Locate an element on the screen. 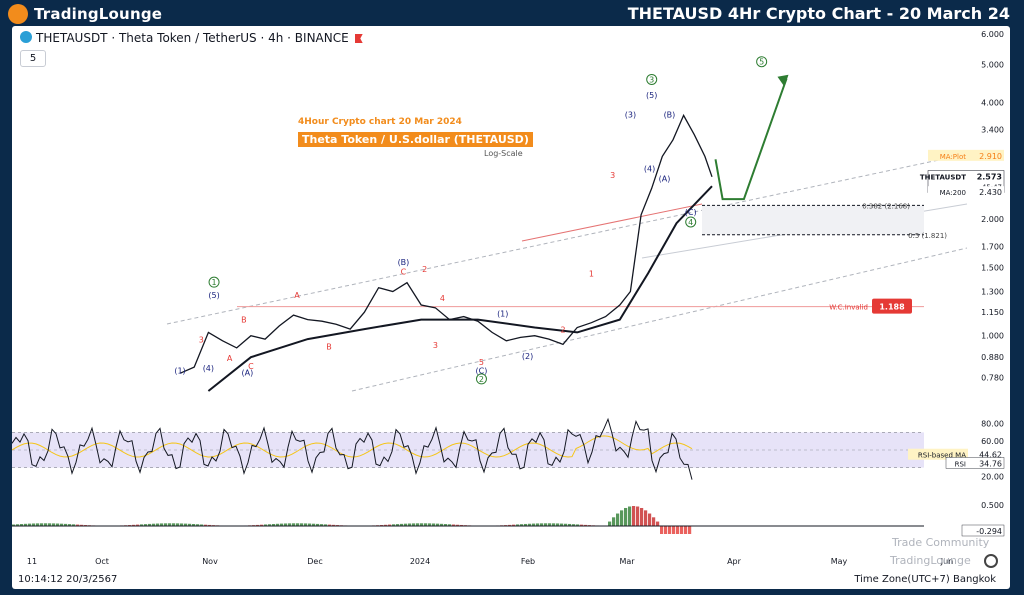 This screenshot has height=595, width=1024. ma200-name: MA:200 is located at coordinates (953, 193).